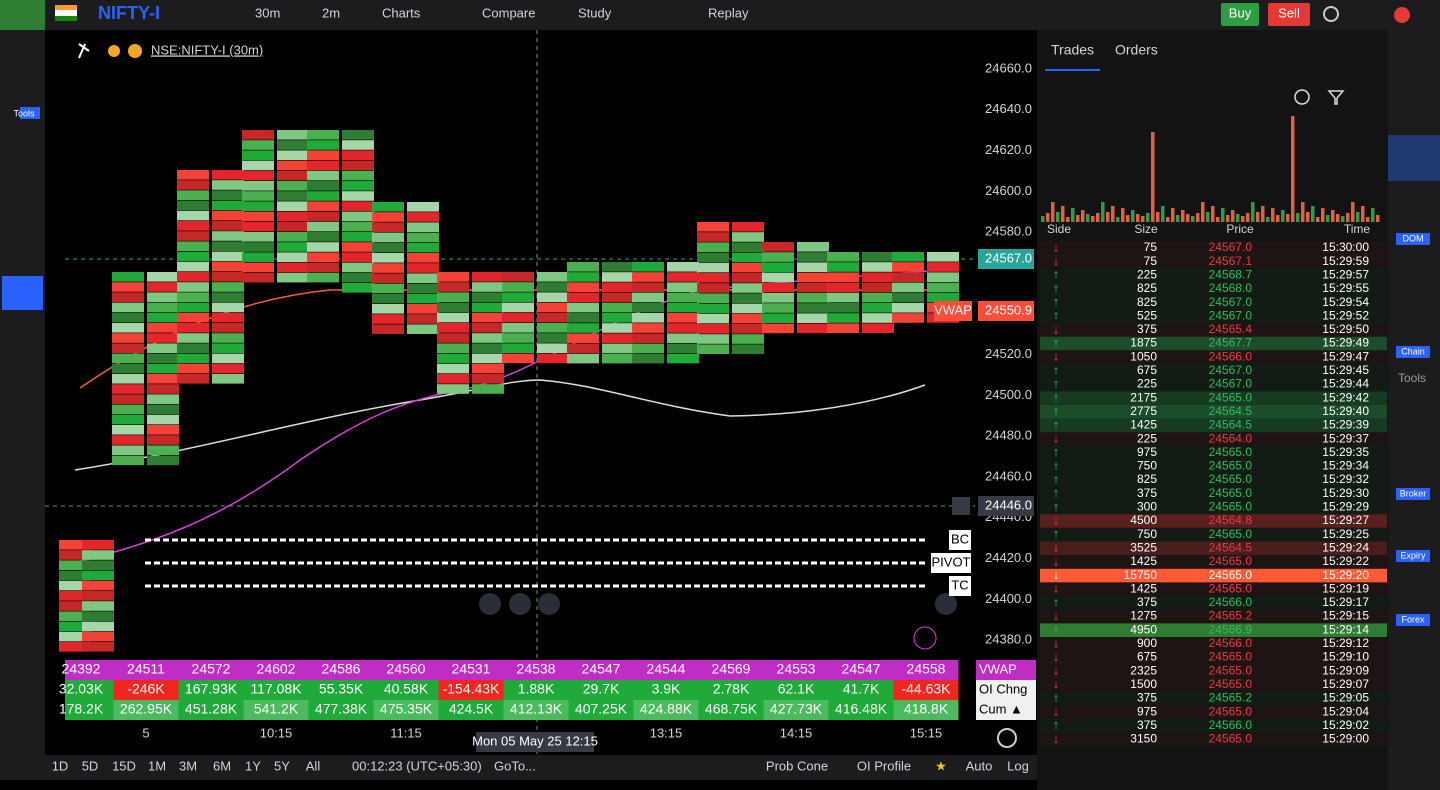 The image size is (1440, 790). Describe the element at coordinates (1143, 547) in the screenshot. I see `size: 3525` at that location.